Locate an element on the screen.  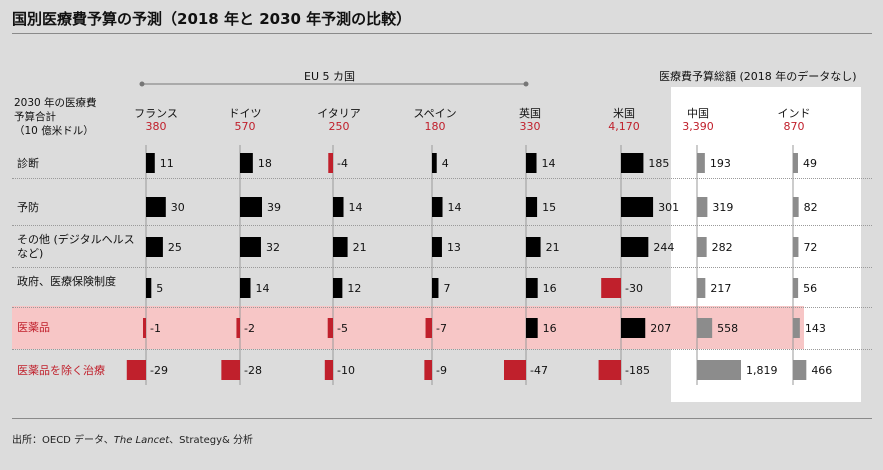
bar-value-label: -4 is located at coordinates (342, 163).